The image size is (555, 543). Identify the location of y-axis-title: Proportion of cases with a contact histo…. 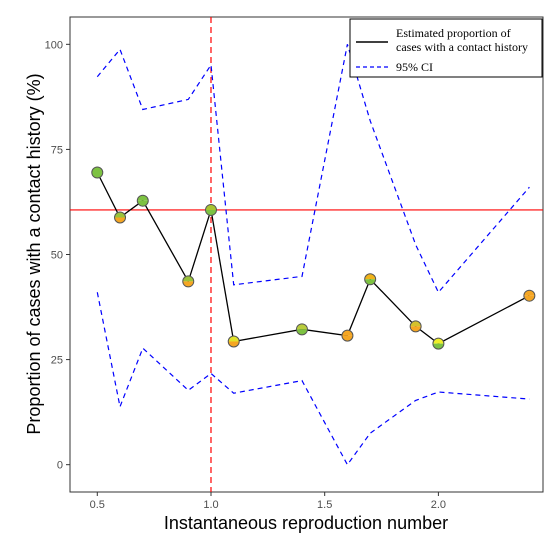
(34, 253).